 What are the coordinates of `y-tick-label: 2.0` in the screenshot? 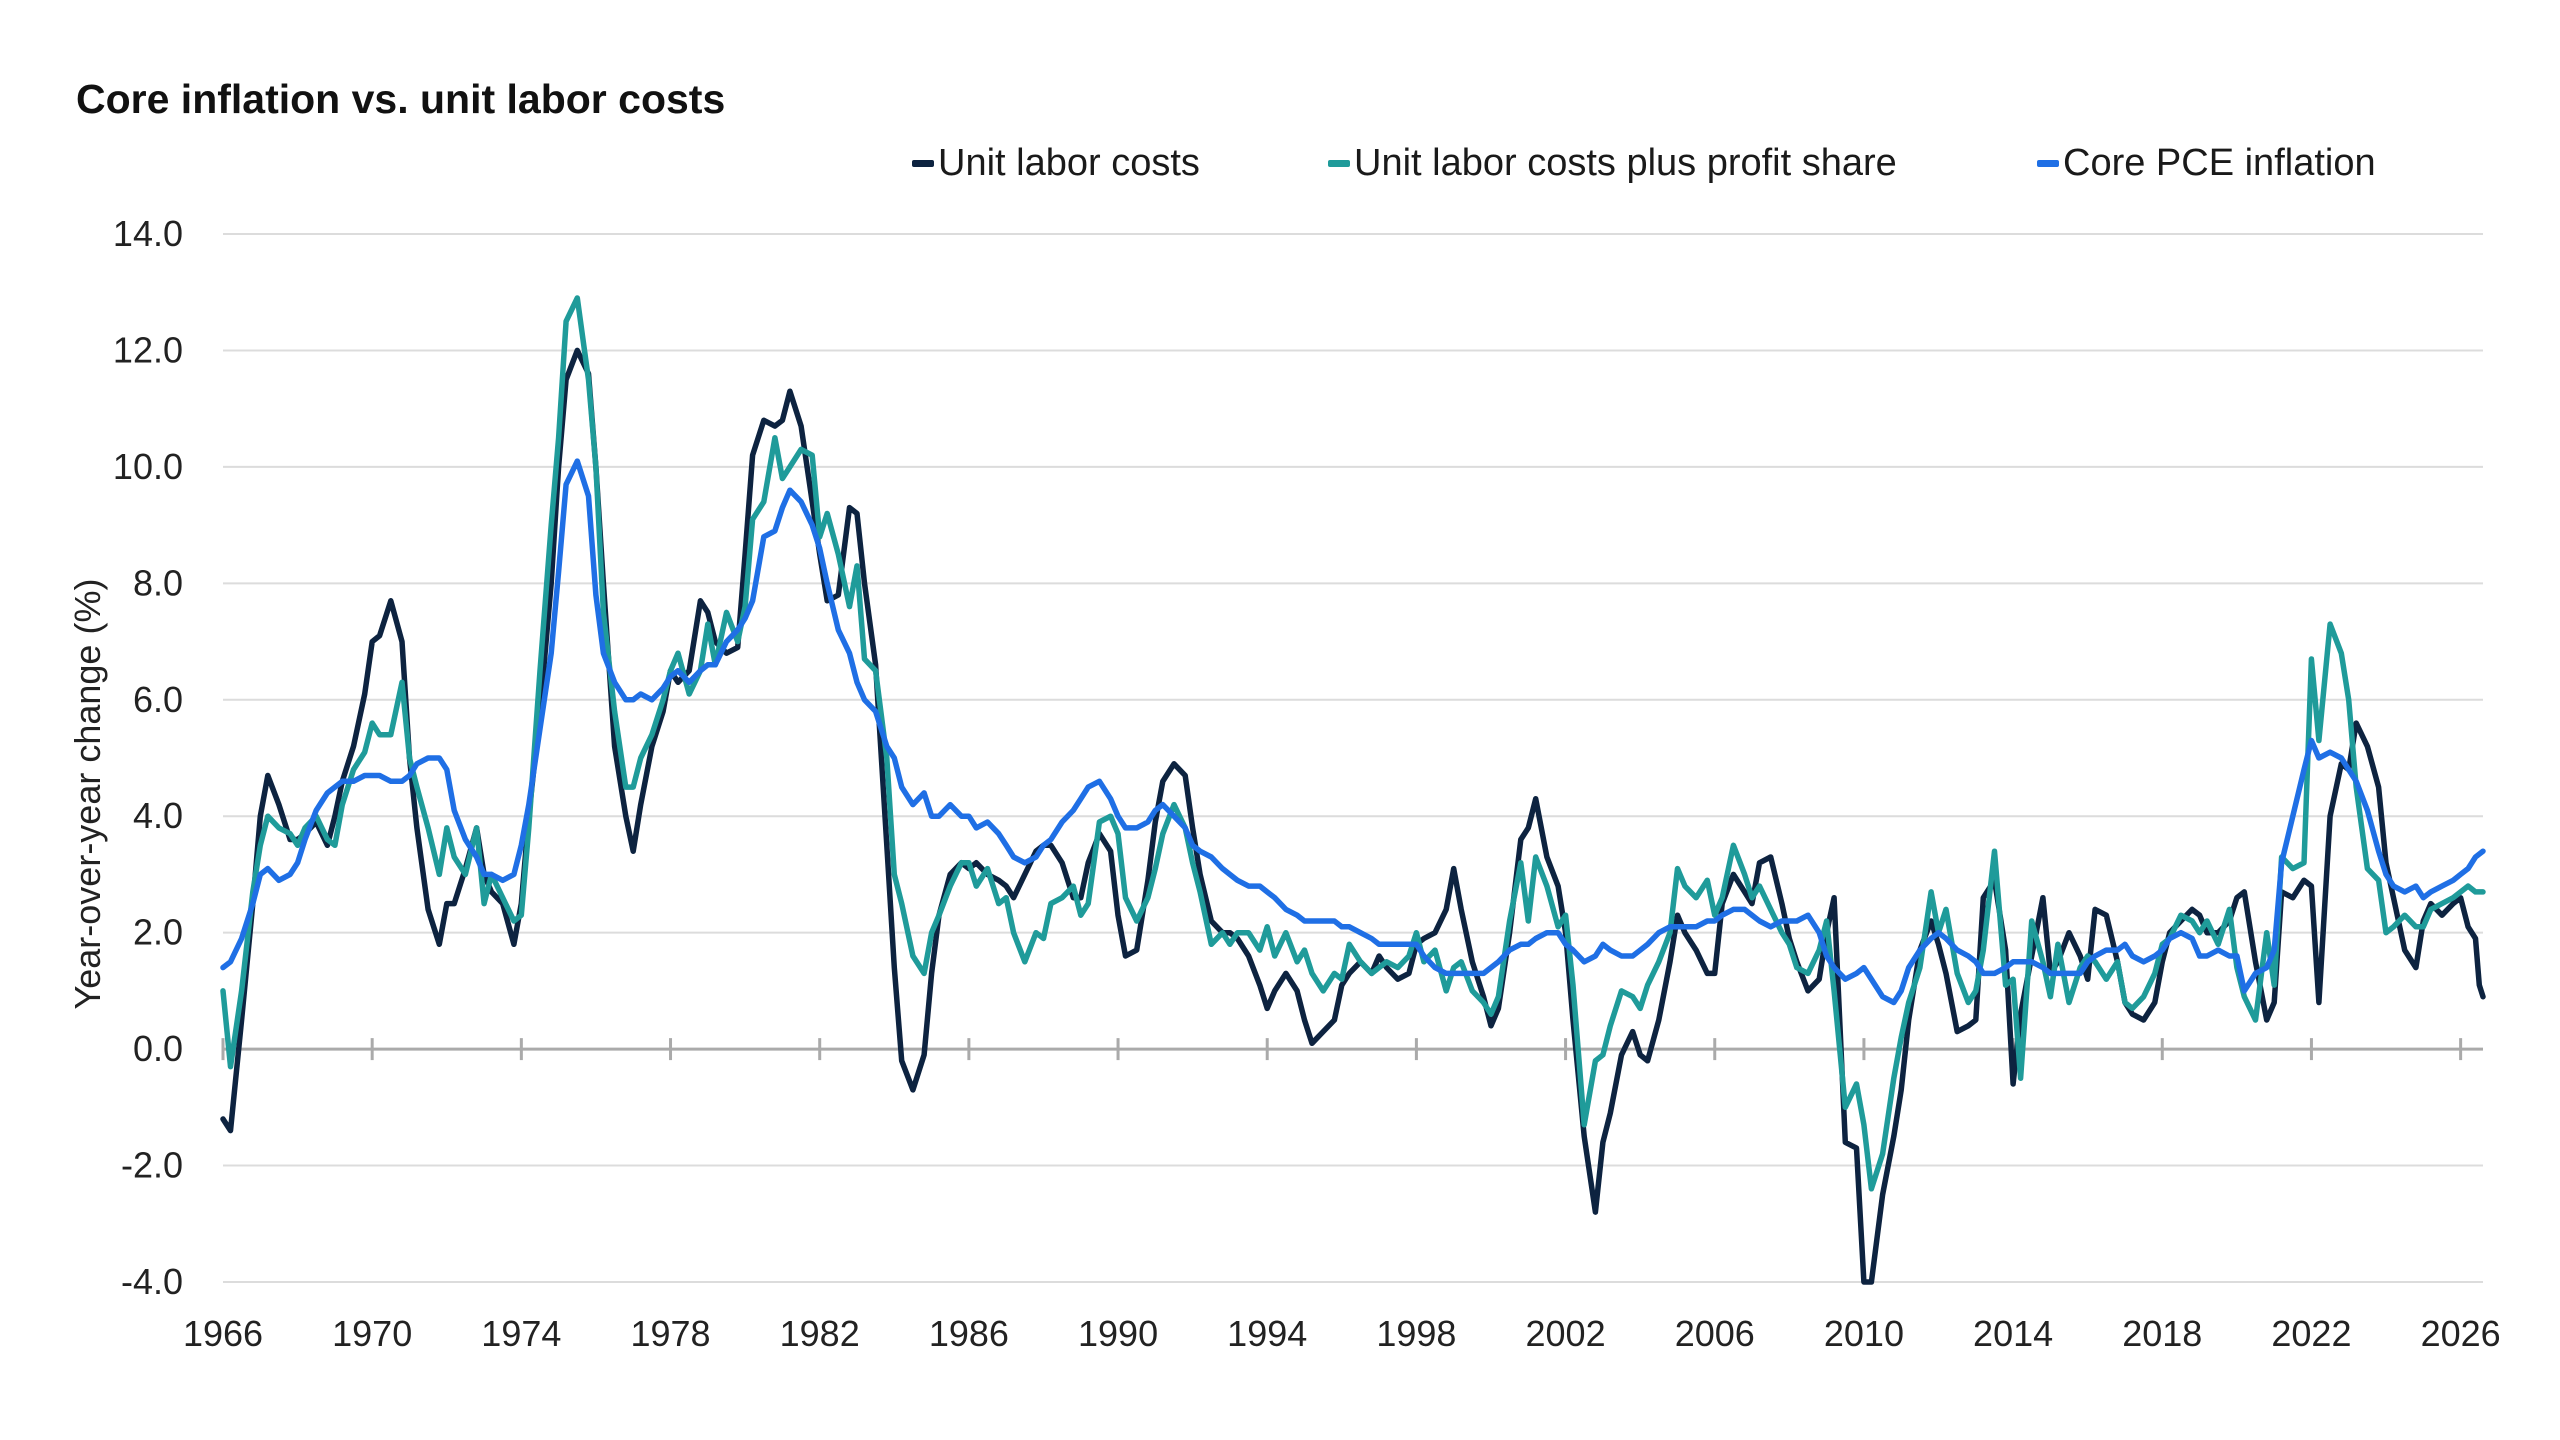 It's located at (158, 932).